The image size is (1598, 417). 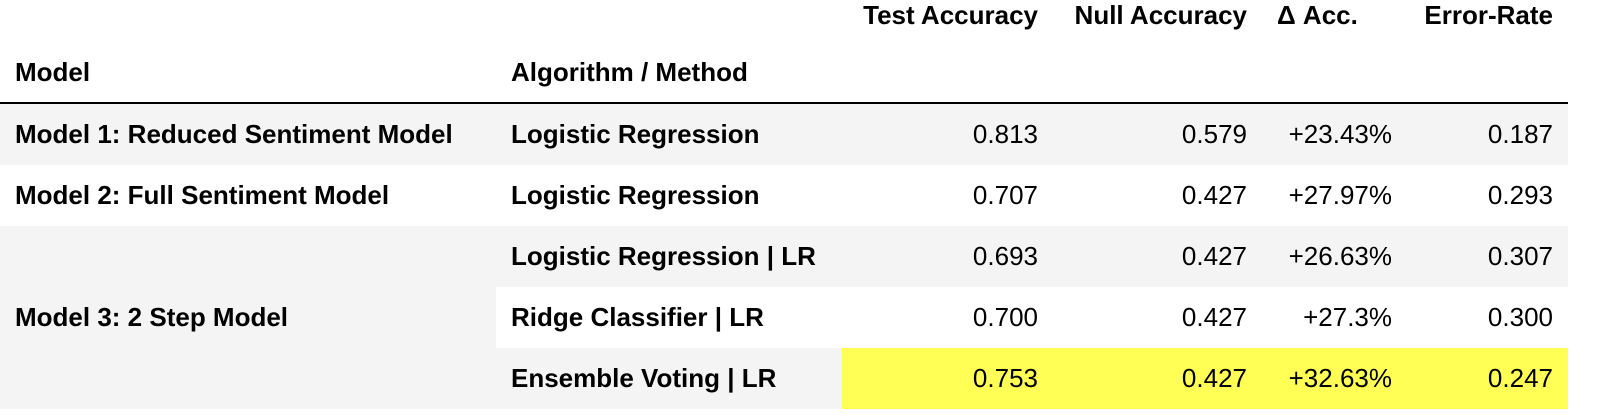 What do you see at coordinates (1487, 256) in the screenshot?
I see `error-rate-cell: 0.307` at bounding box center [1487, 256].